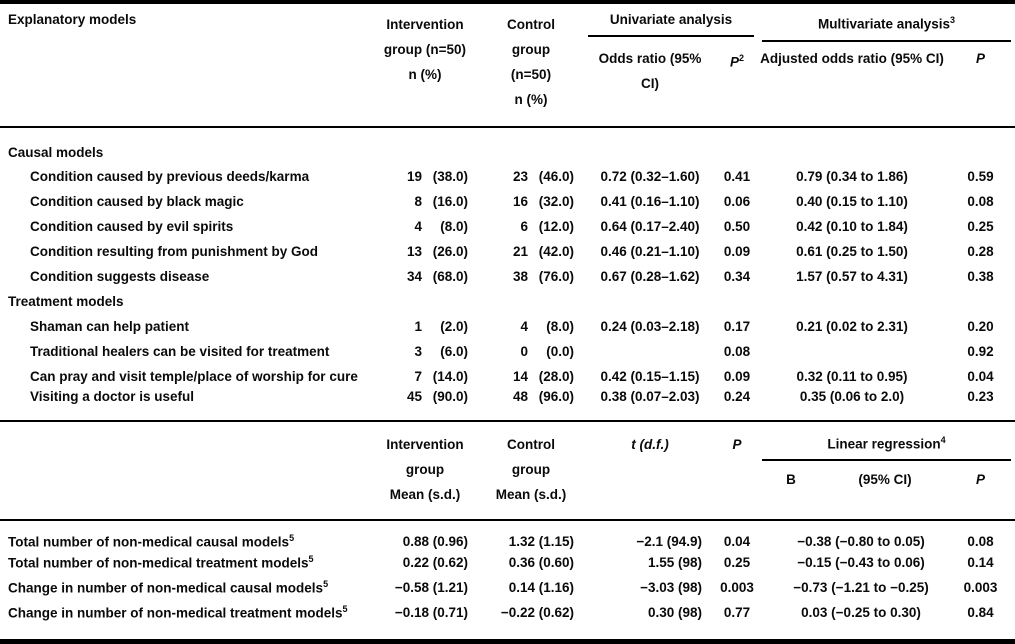 The height and width of the screenshot is (644, 1015). I want to click on spanner-multivariate-analysis: Multivariate analysis3, so click(886, 23).